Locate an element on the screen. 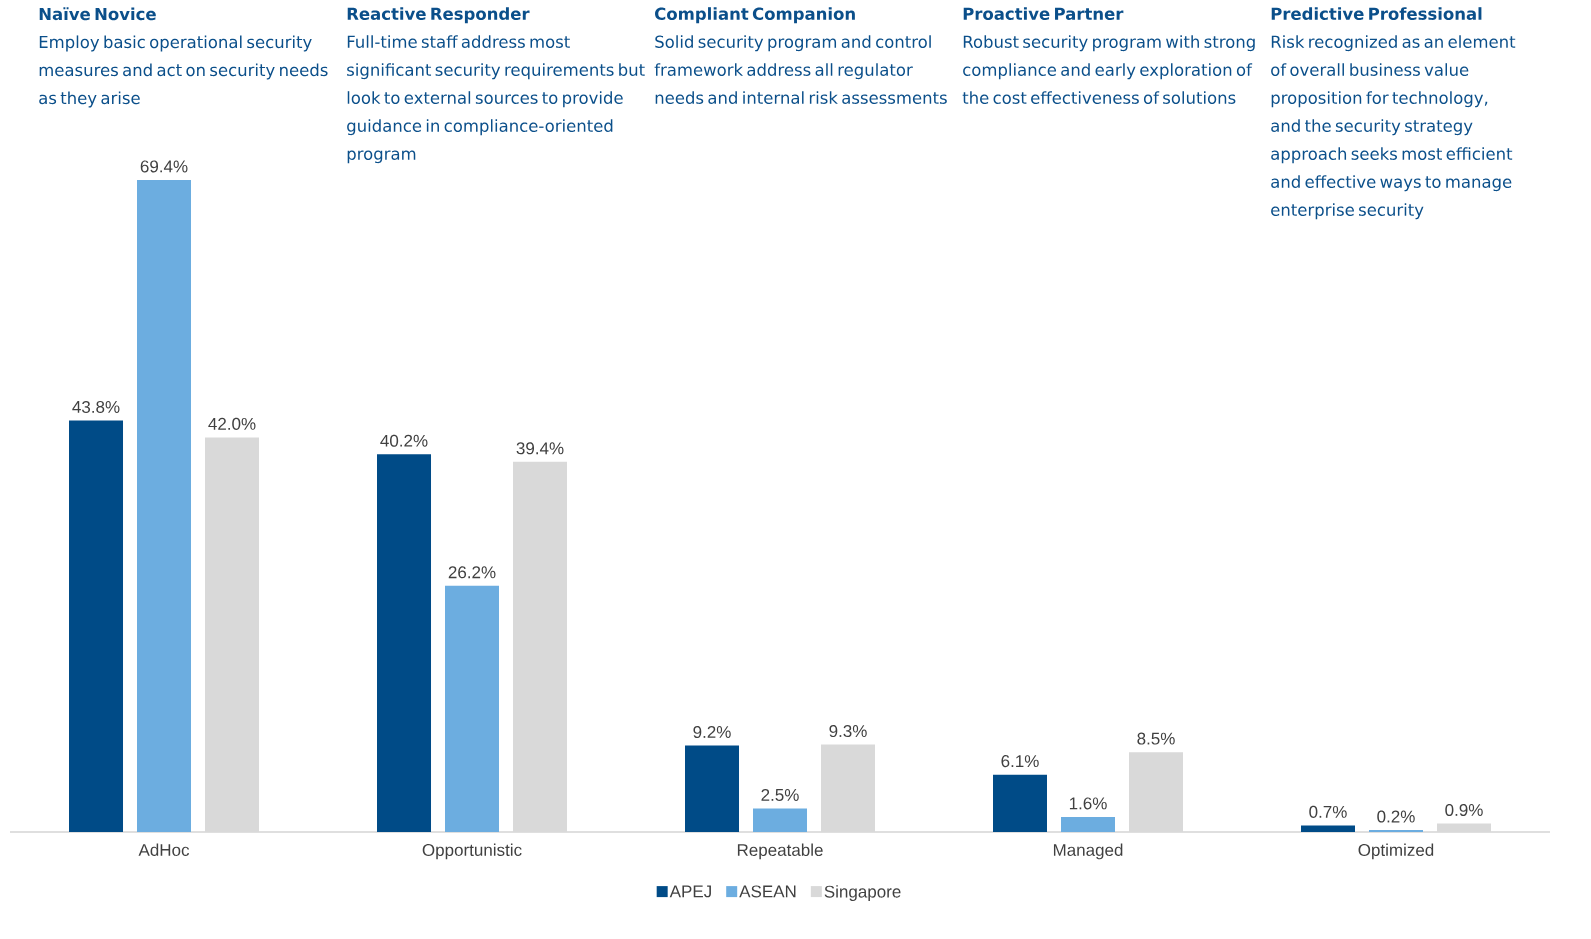 This screenshot has width=1591, height=939. x-tick-label: AdHoc is located at coordinates (164, 850).